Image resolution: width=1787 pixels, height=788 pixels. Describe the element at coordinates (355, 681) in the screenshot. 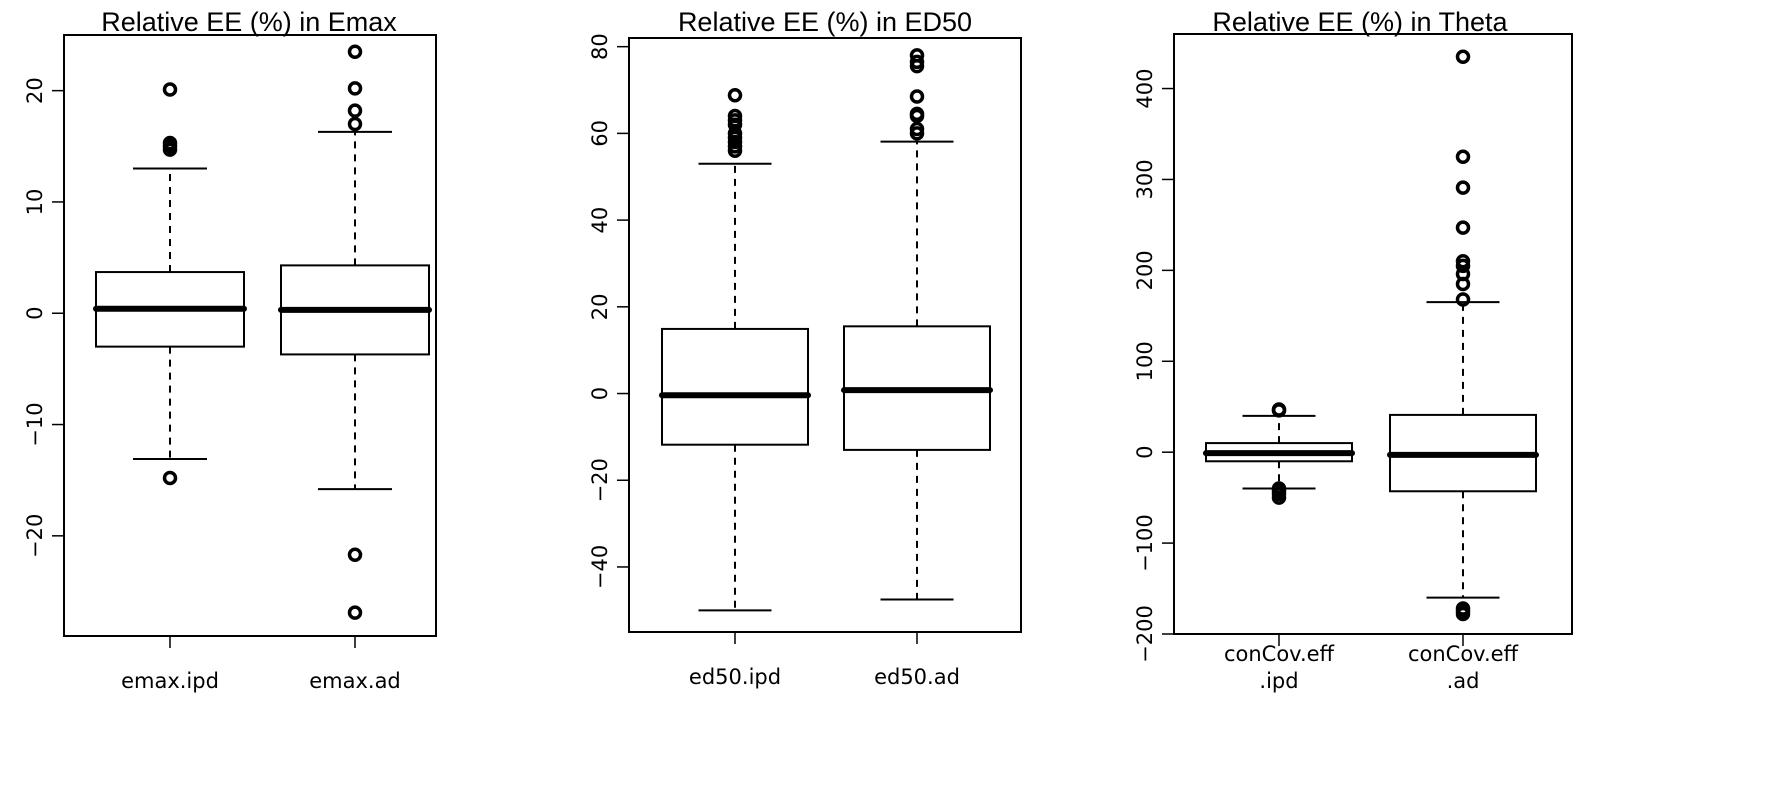

I see `x-tick-label: emax.ad` at that location.